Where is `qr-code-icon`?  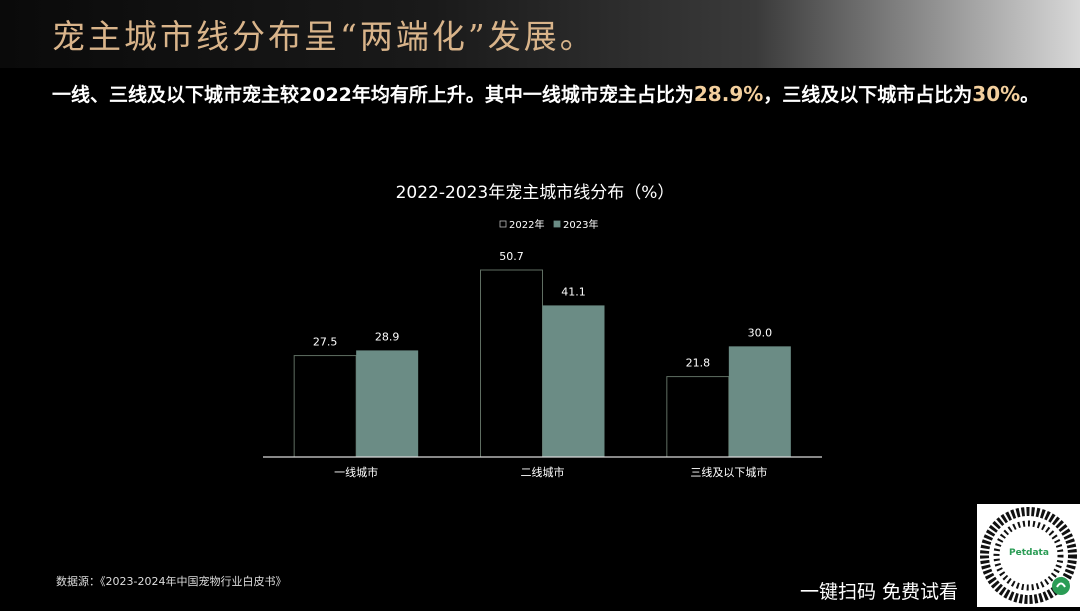 qr-code-icon is located at coordinates (1028, 555).